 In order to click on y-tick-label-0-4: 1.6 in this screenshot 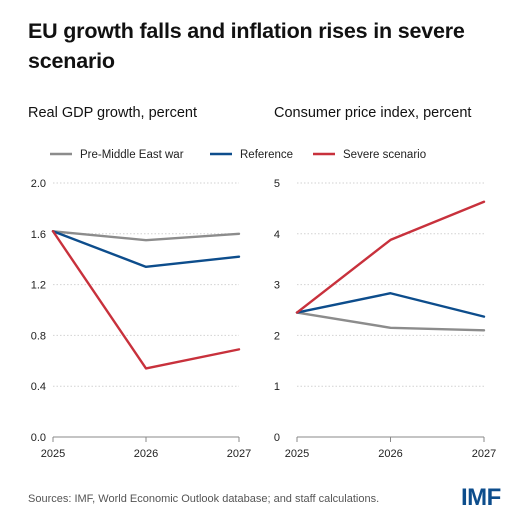, I will do `click(38, 235)`.